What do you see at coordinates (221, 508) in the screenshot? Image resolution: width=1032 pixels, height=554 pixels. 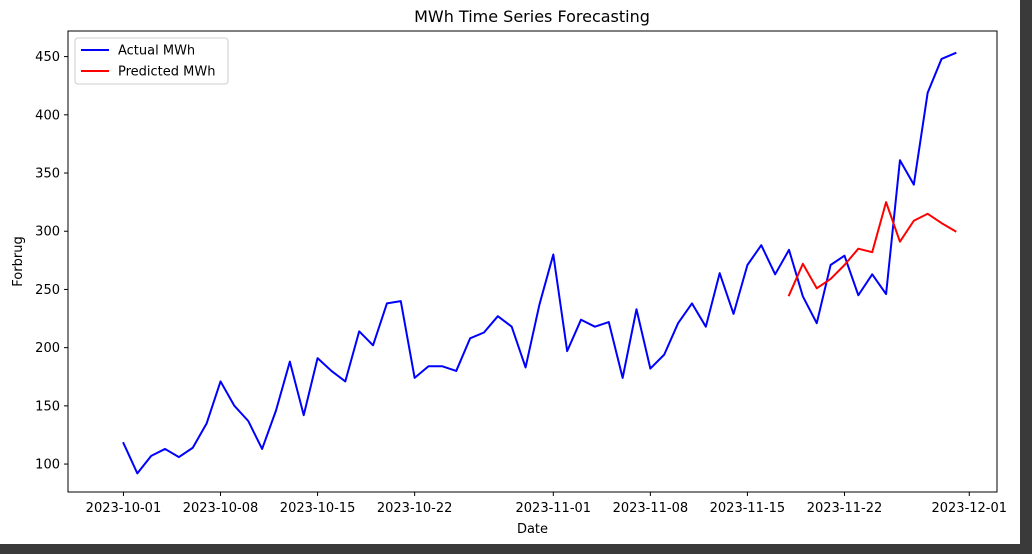 I see `x-tick-label: 2023-10-08` at bounding box center [221, 508].